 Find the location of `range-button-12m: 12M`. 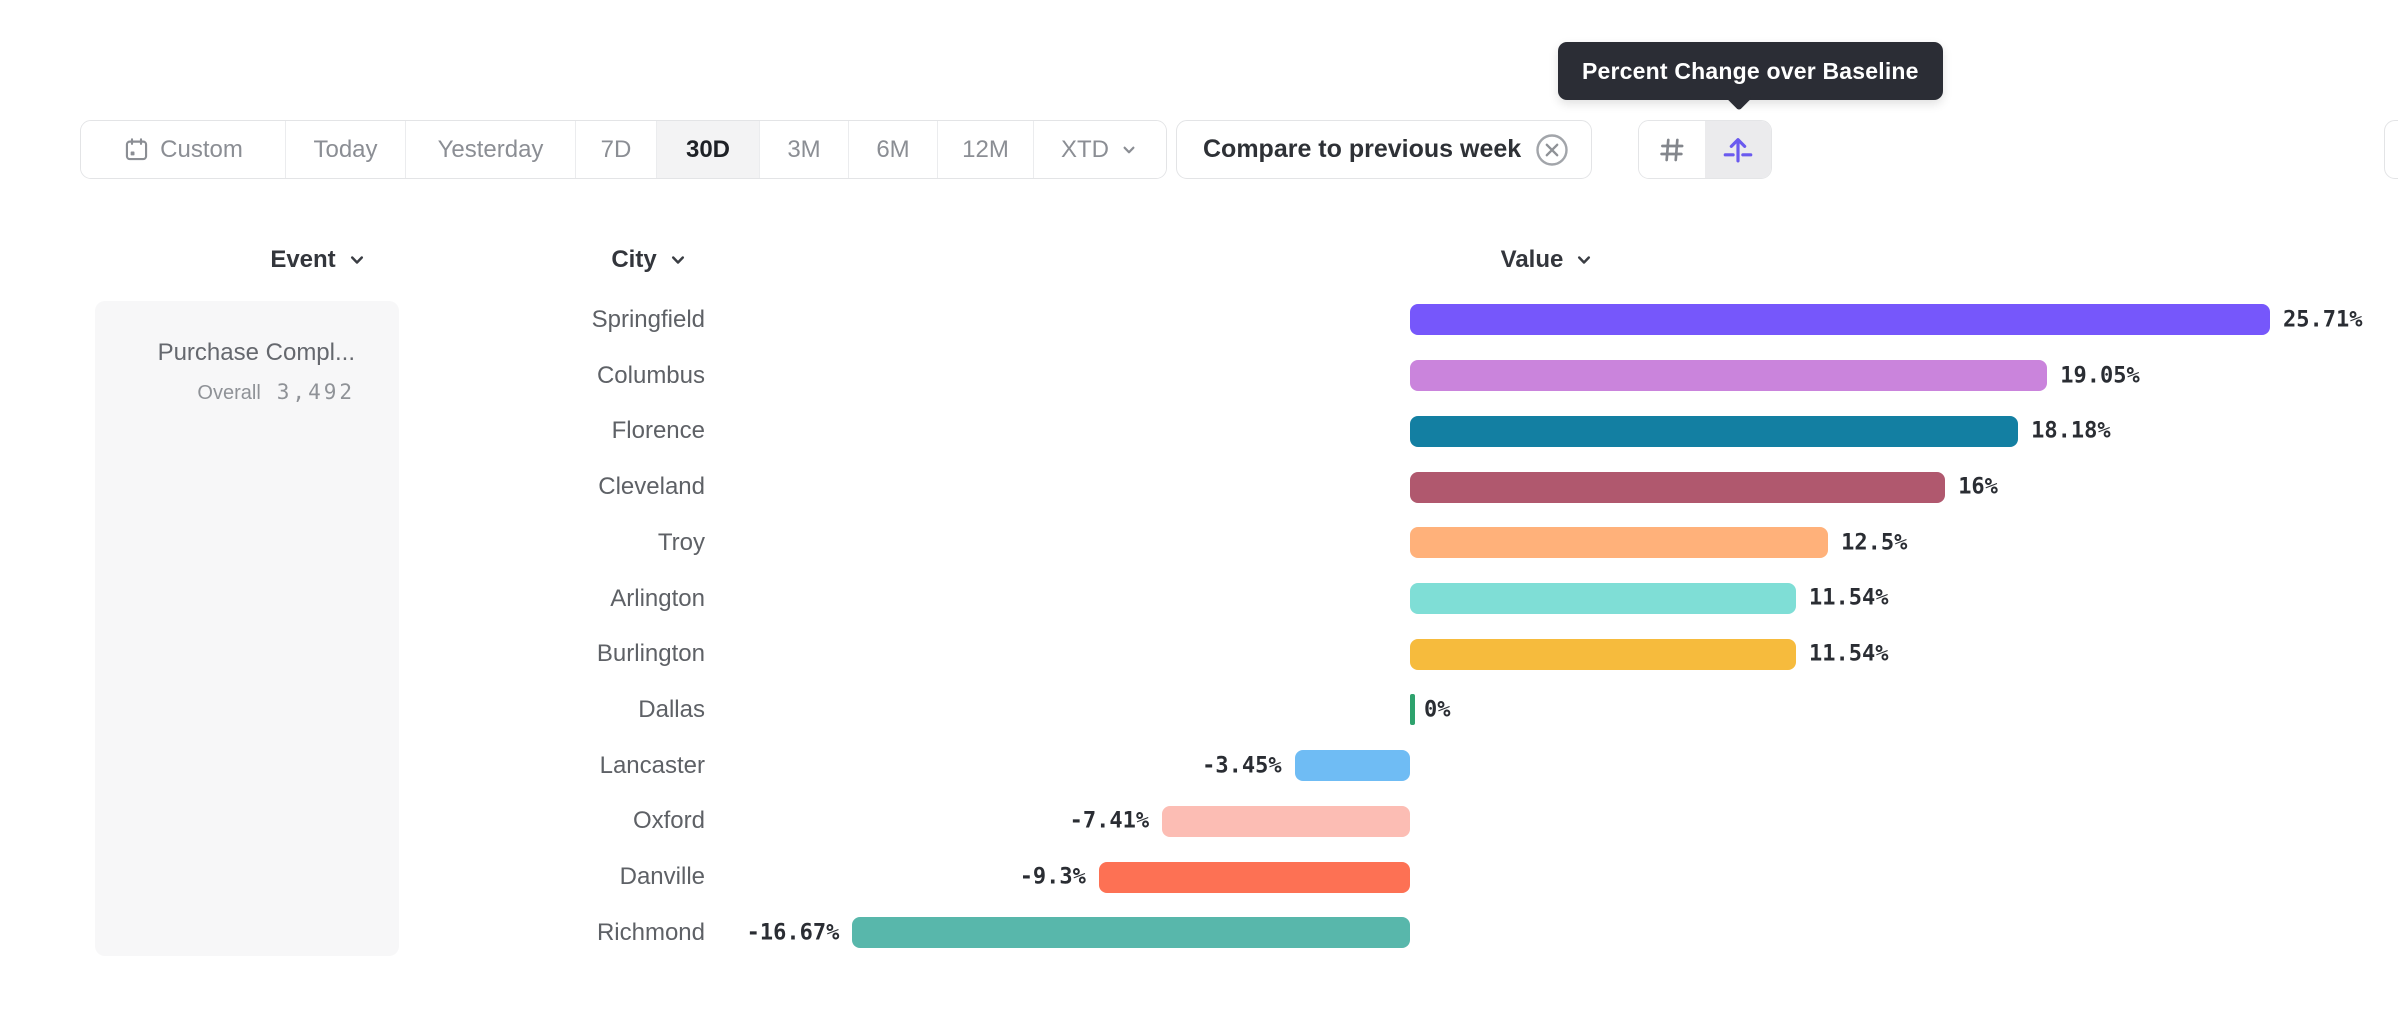

range-button-12m: 12M is located at coordinates (986, 149).